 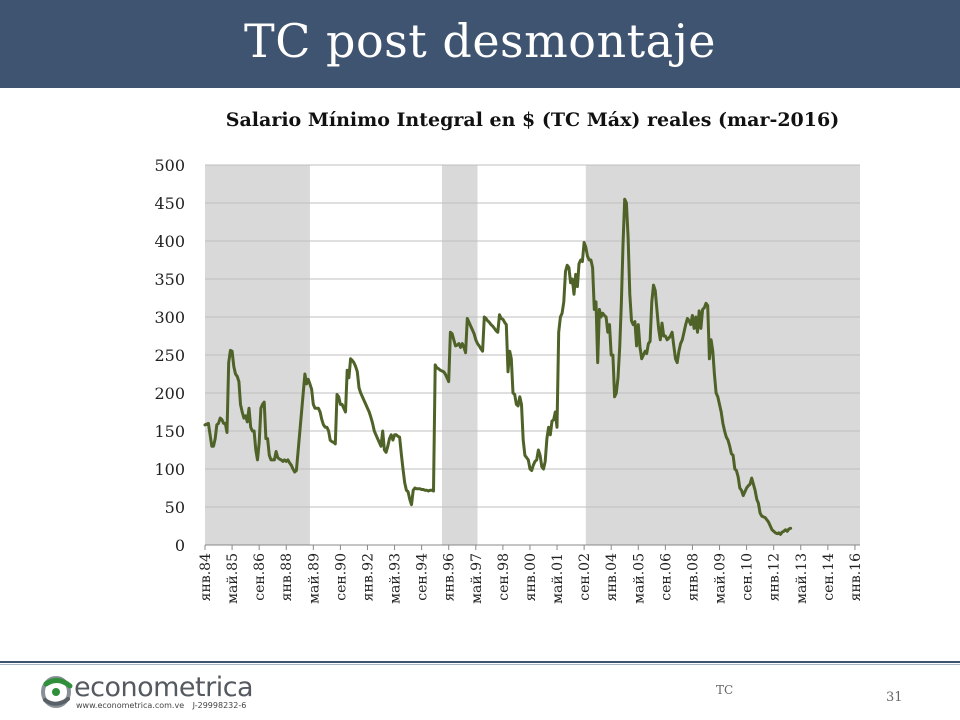 What do you see at coordinates (856, 577) in the screenshot?
I see `x-tick-label-24: янв.16` at bounding box center [856, 577].